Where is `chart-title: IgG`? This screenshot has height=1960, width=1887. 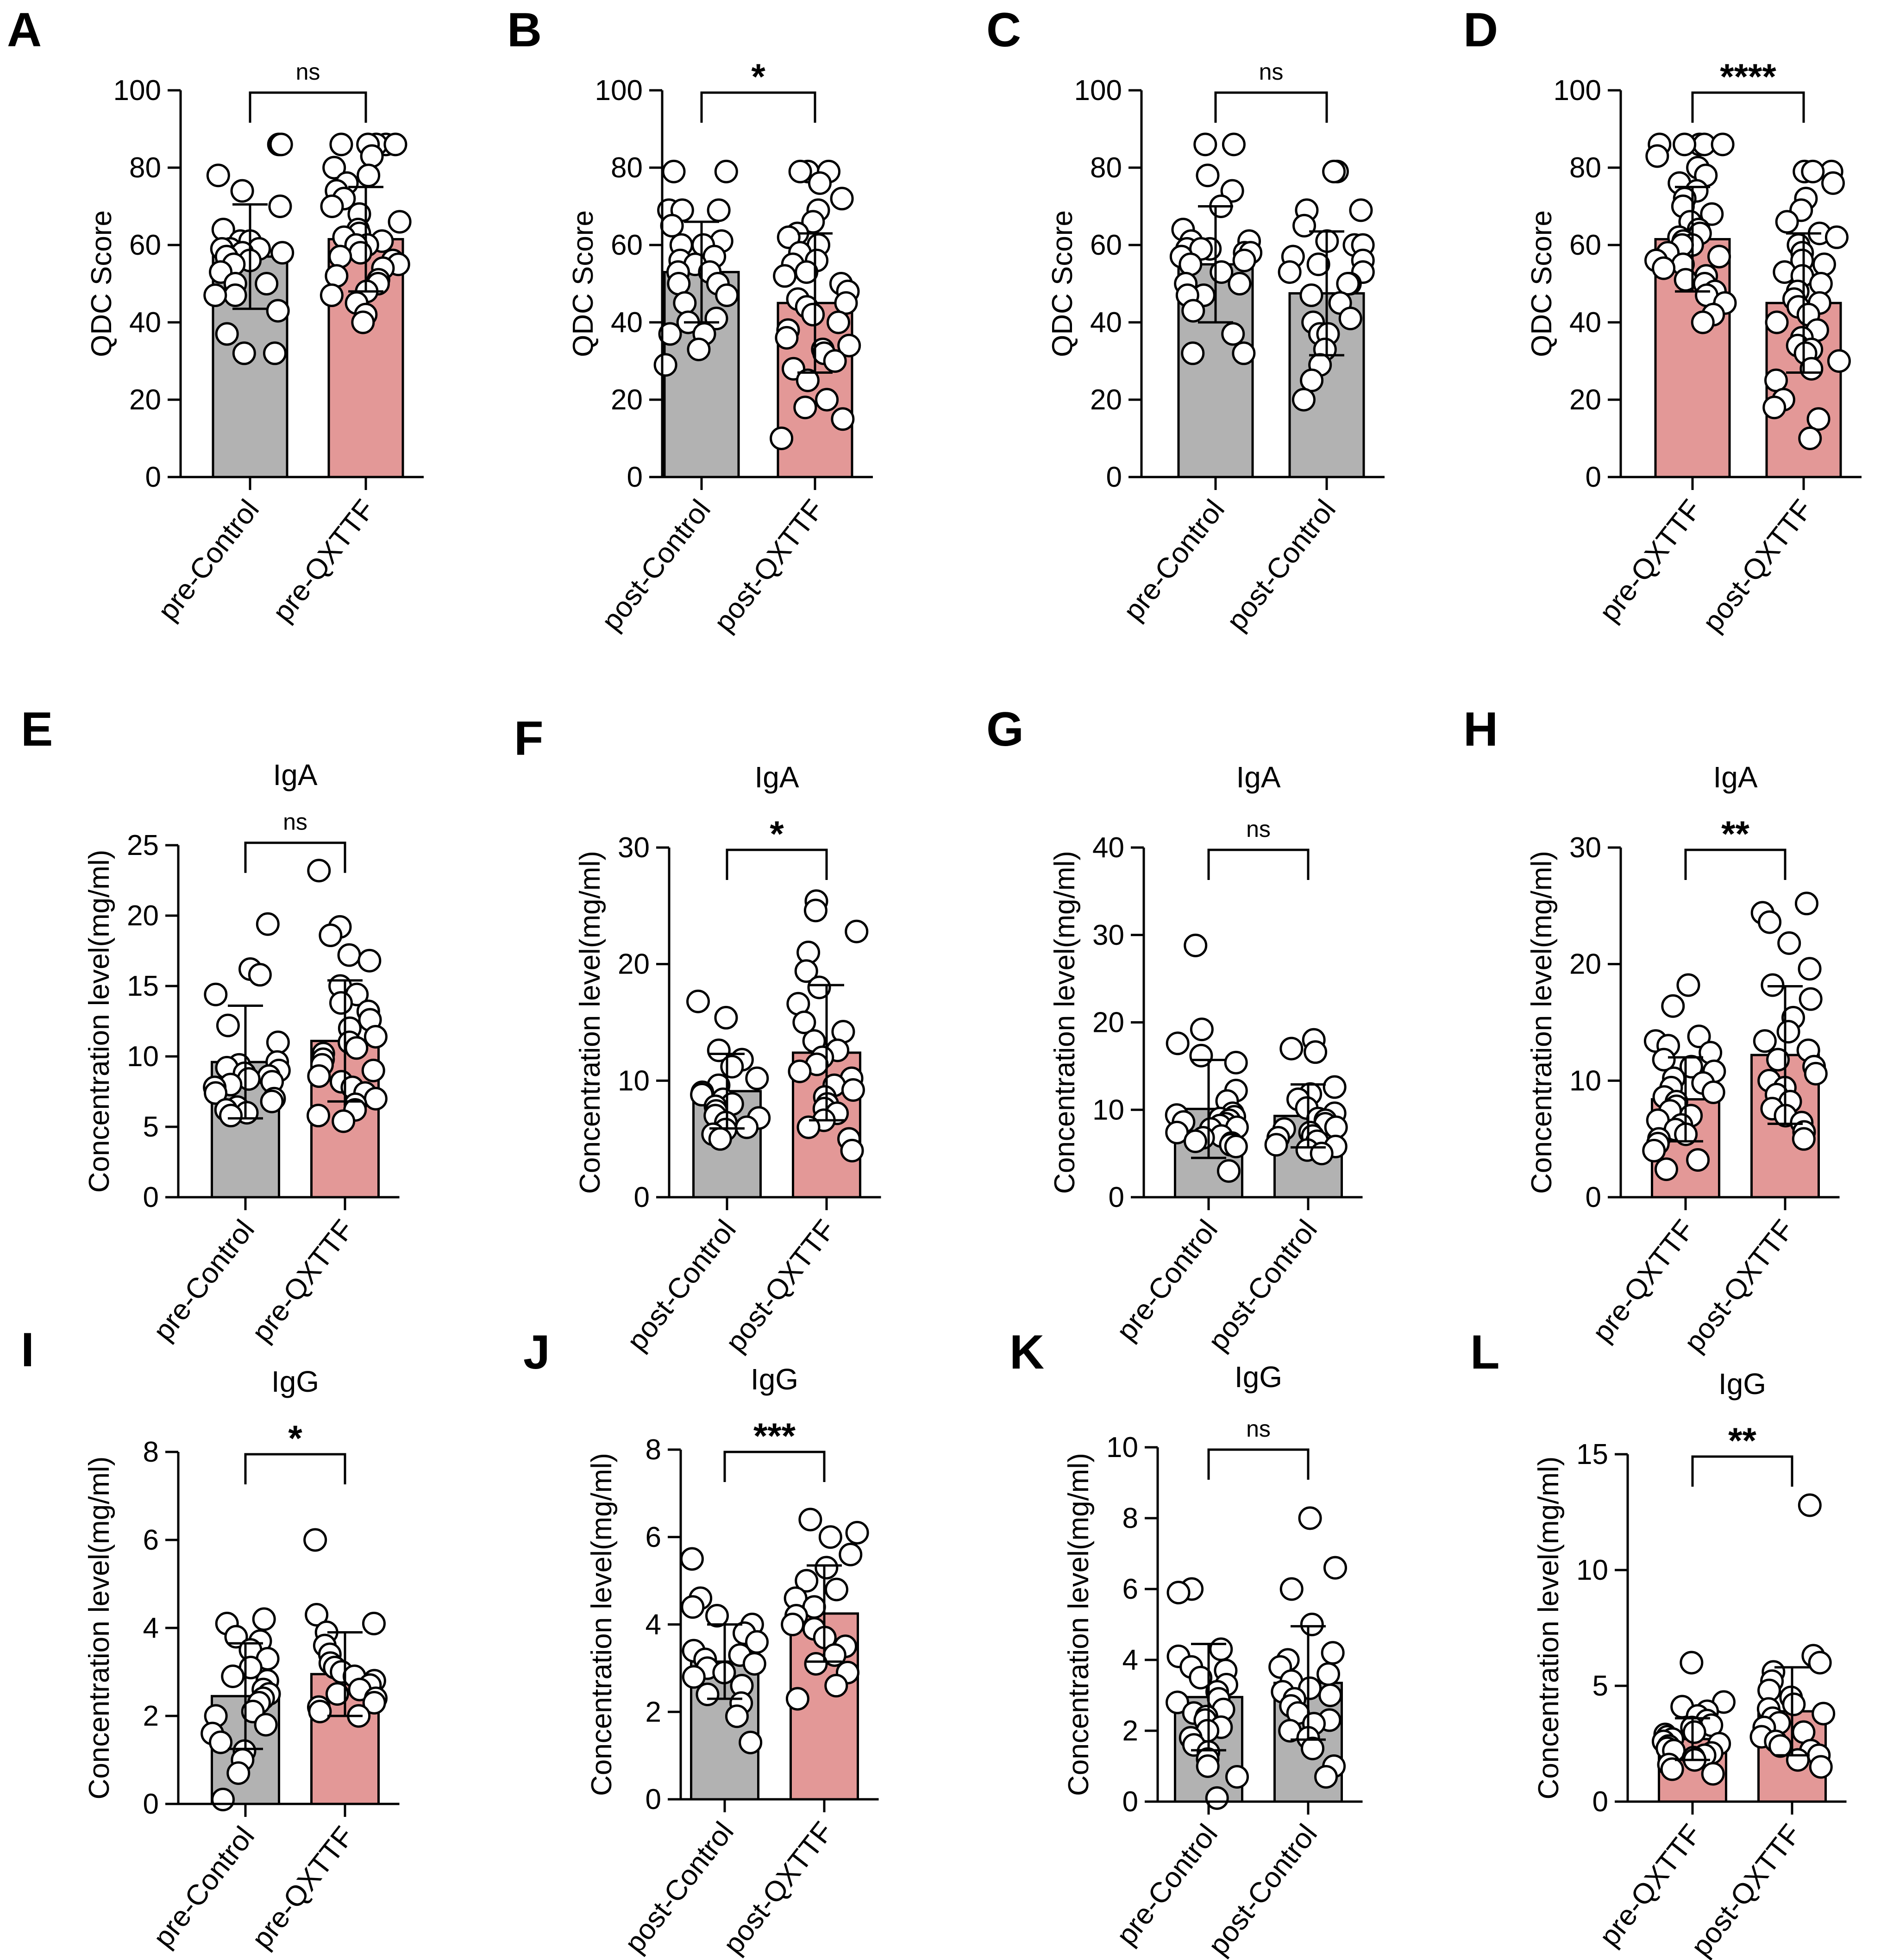 chart-title: IgG is located at coordinates (774, 1380).